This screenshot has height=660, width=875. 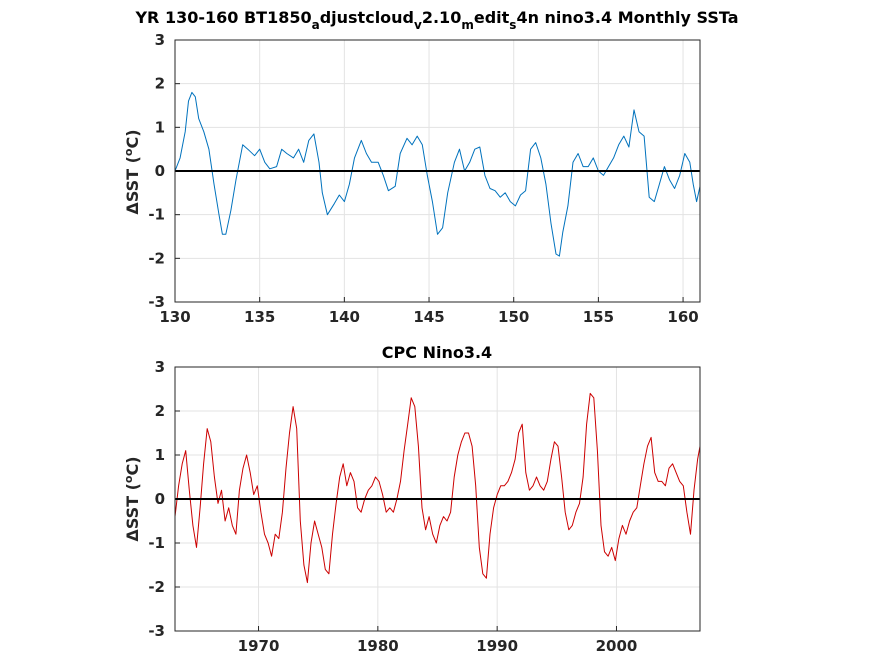 What do you see at coordinates (156, 258) in the screenshot?
I see `top-y-tick-label: -2` at bounding box center [156, 258].